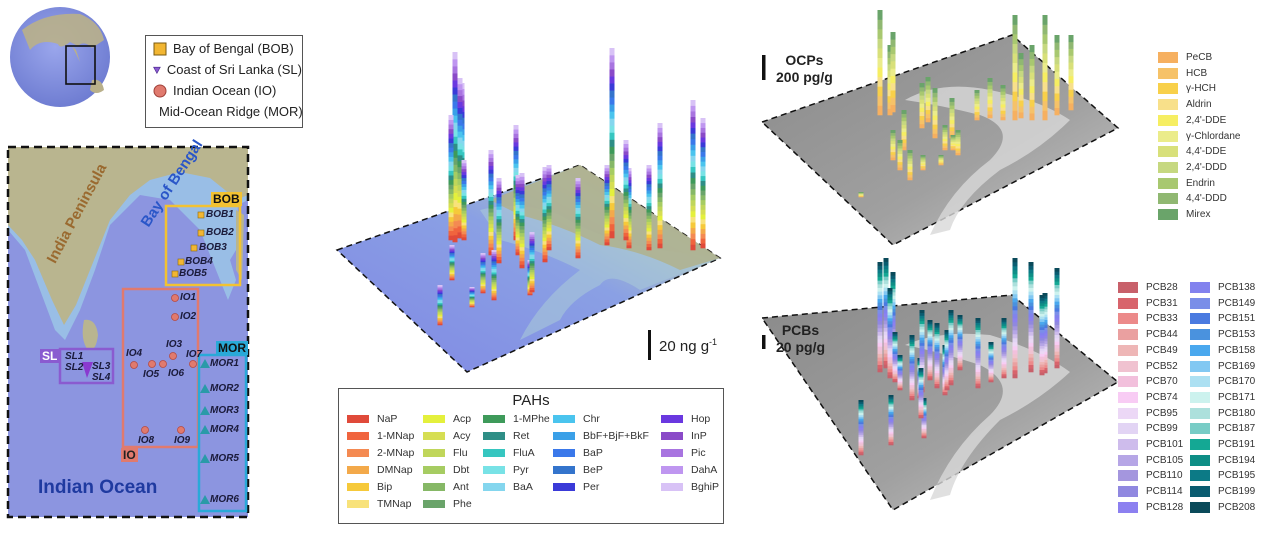  Describe the element at coordinates (1237, 460) in the screenshot. I see `legend-label: PCB194` at that location.